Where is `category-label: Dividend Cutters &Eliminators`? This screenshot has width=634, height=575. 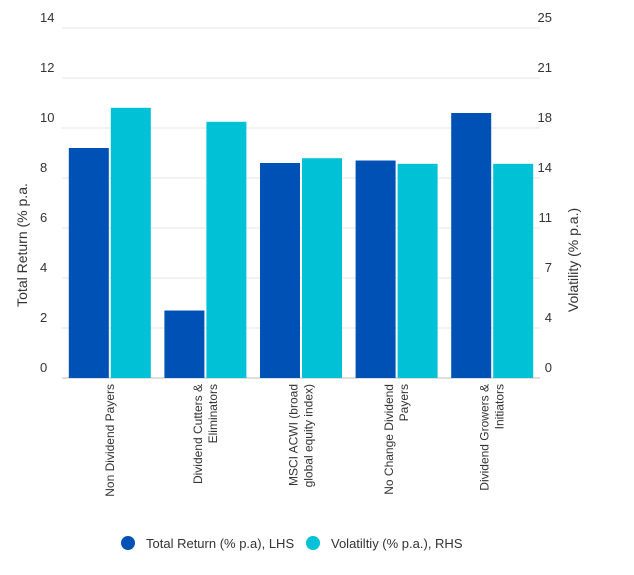
category-label: Dividend Cutters &Eliminators is located at coordinates (205, 434).